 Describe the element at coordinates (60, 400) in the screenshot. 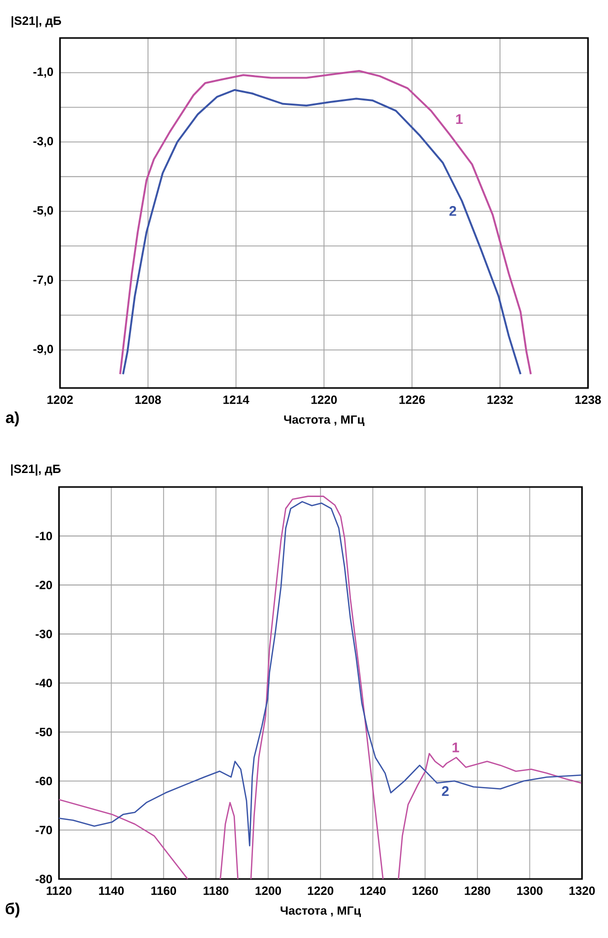

I see `x-tick-label: 1202` at that location.